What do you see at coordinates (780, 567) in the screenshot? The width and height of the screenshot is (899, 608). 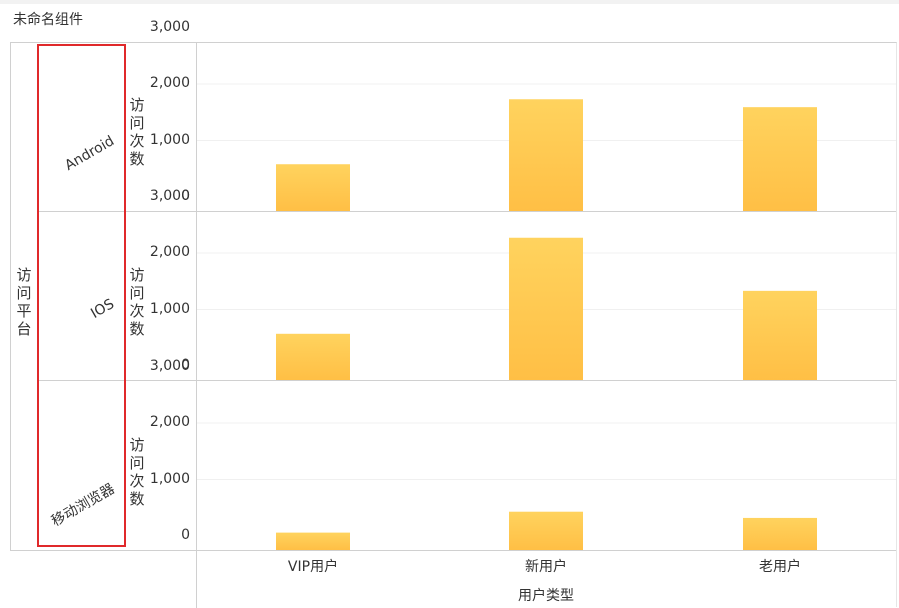 I see `x-category-old: 老用户` at bounding box center [780, 567].